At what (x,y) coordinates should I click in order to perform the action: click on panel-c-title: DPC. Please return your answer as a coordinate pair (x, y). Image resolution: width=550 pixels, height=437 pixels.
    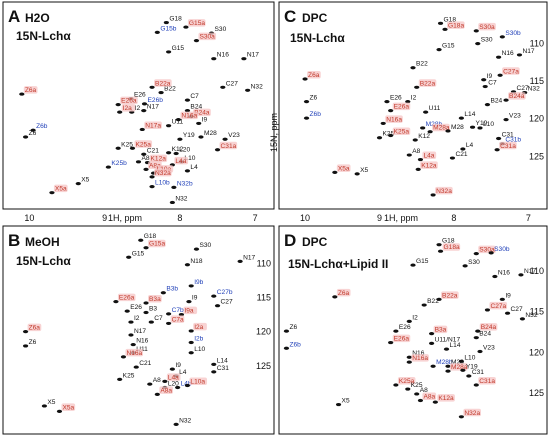
    Looking at the image, I should click on (315, 18).